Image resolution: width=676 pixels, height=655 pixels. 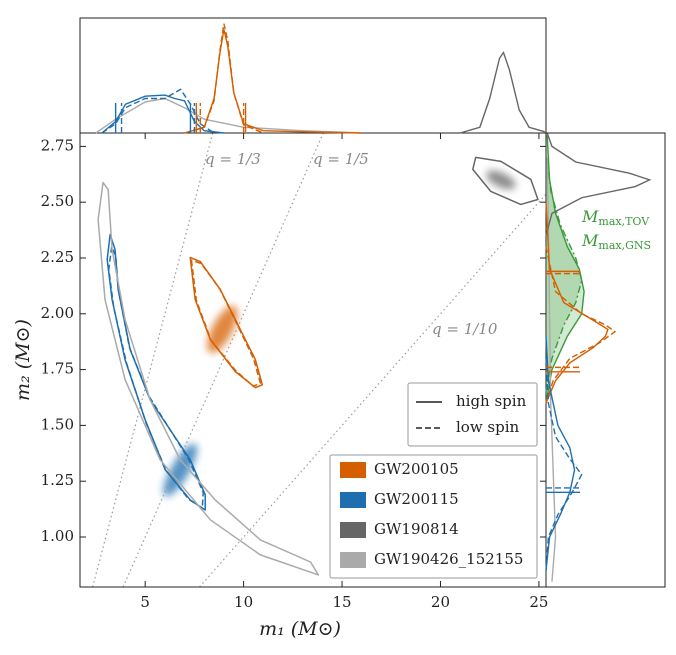 I want to click on y-tick-label: 1.25, so click(x=57, y=480).